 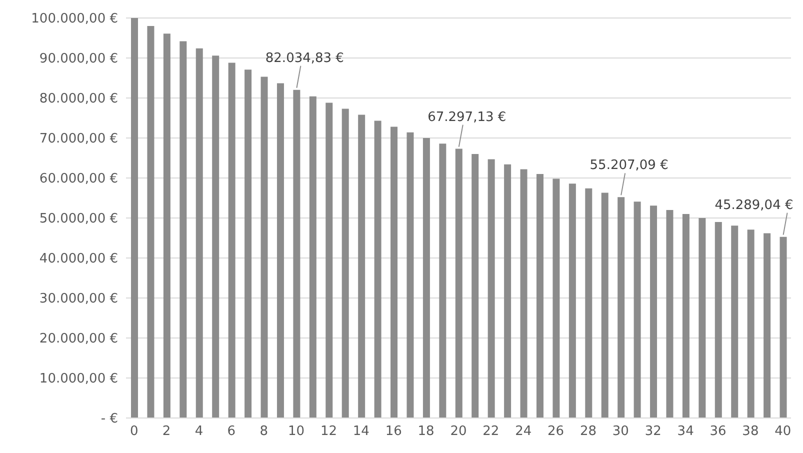 What do you see at coordinates (754, 205) in the screenshot?
I see `data-label: 45.289,04 €` at bounding box center [754, 205].